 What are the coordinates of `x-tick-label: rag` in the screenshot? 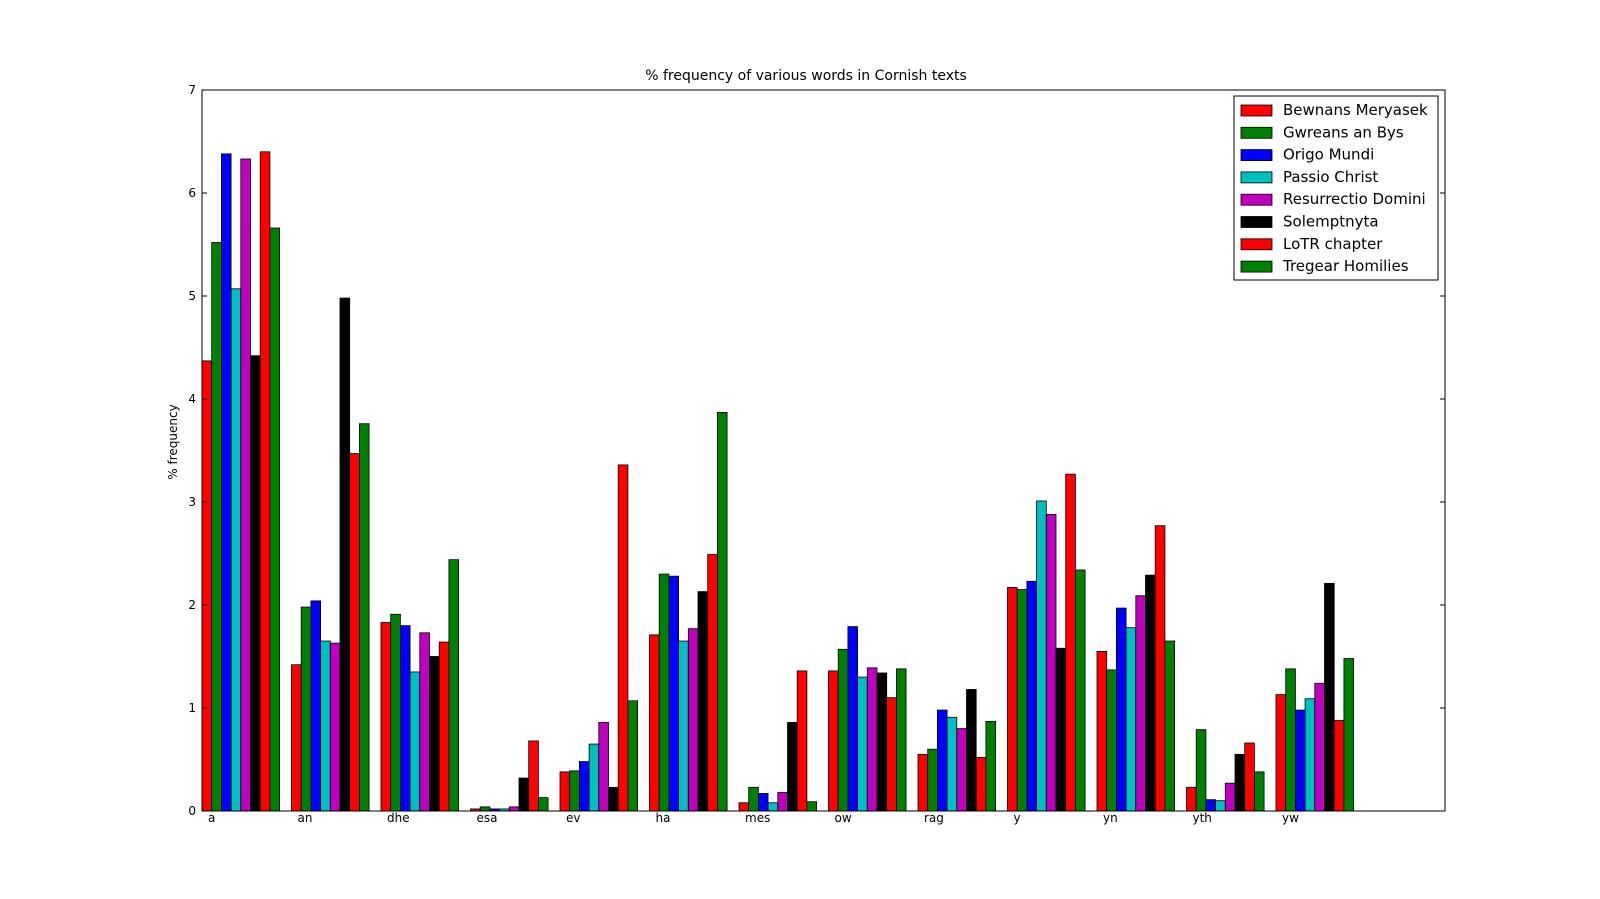 It's located at (934, 818).